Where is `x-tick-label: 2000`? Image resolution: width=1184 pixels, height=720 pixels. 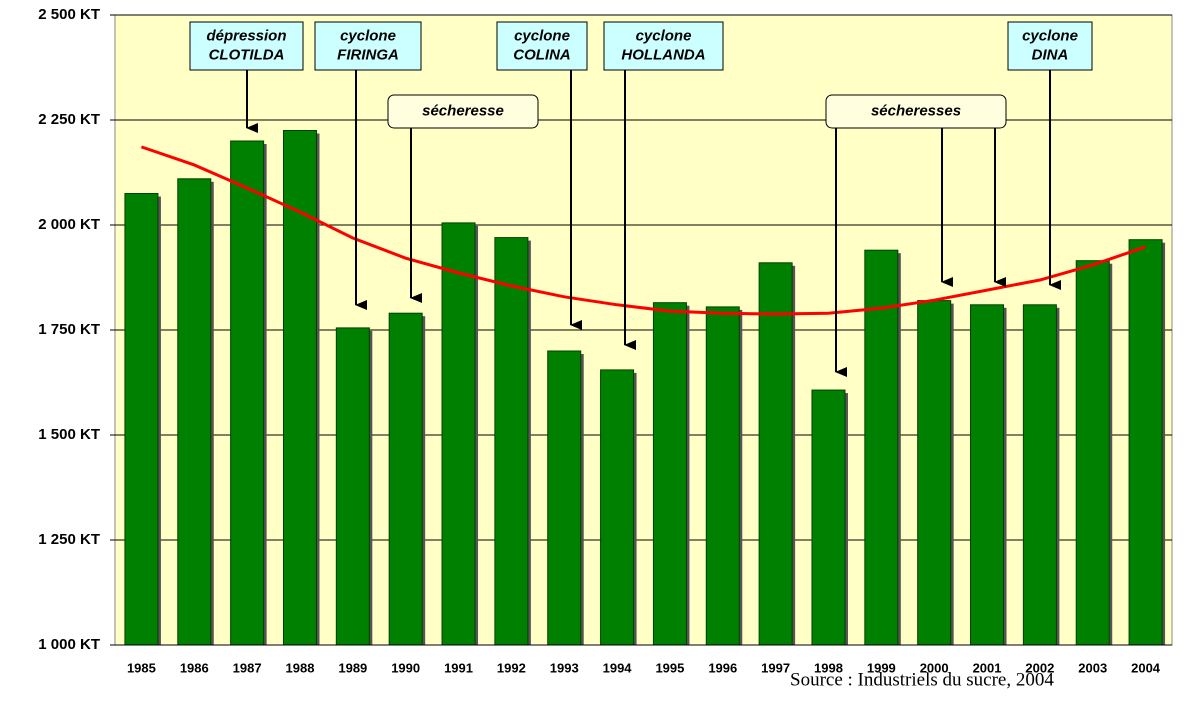 x-tick-label: 2000 is located at coordinates (934, 667).